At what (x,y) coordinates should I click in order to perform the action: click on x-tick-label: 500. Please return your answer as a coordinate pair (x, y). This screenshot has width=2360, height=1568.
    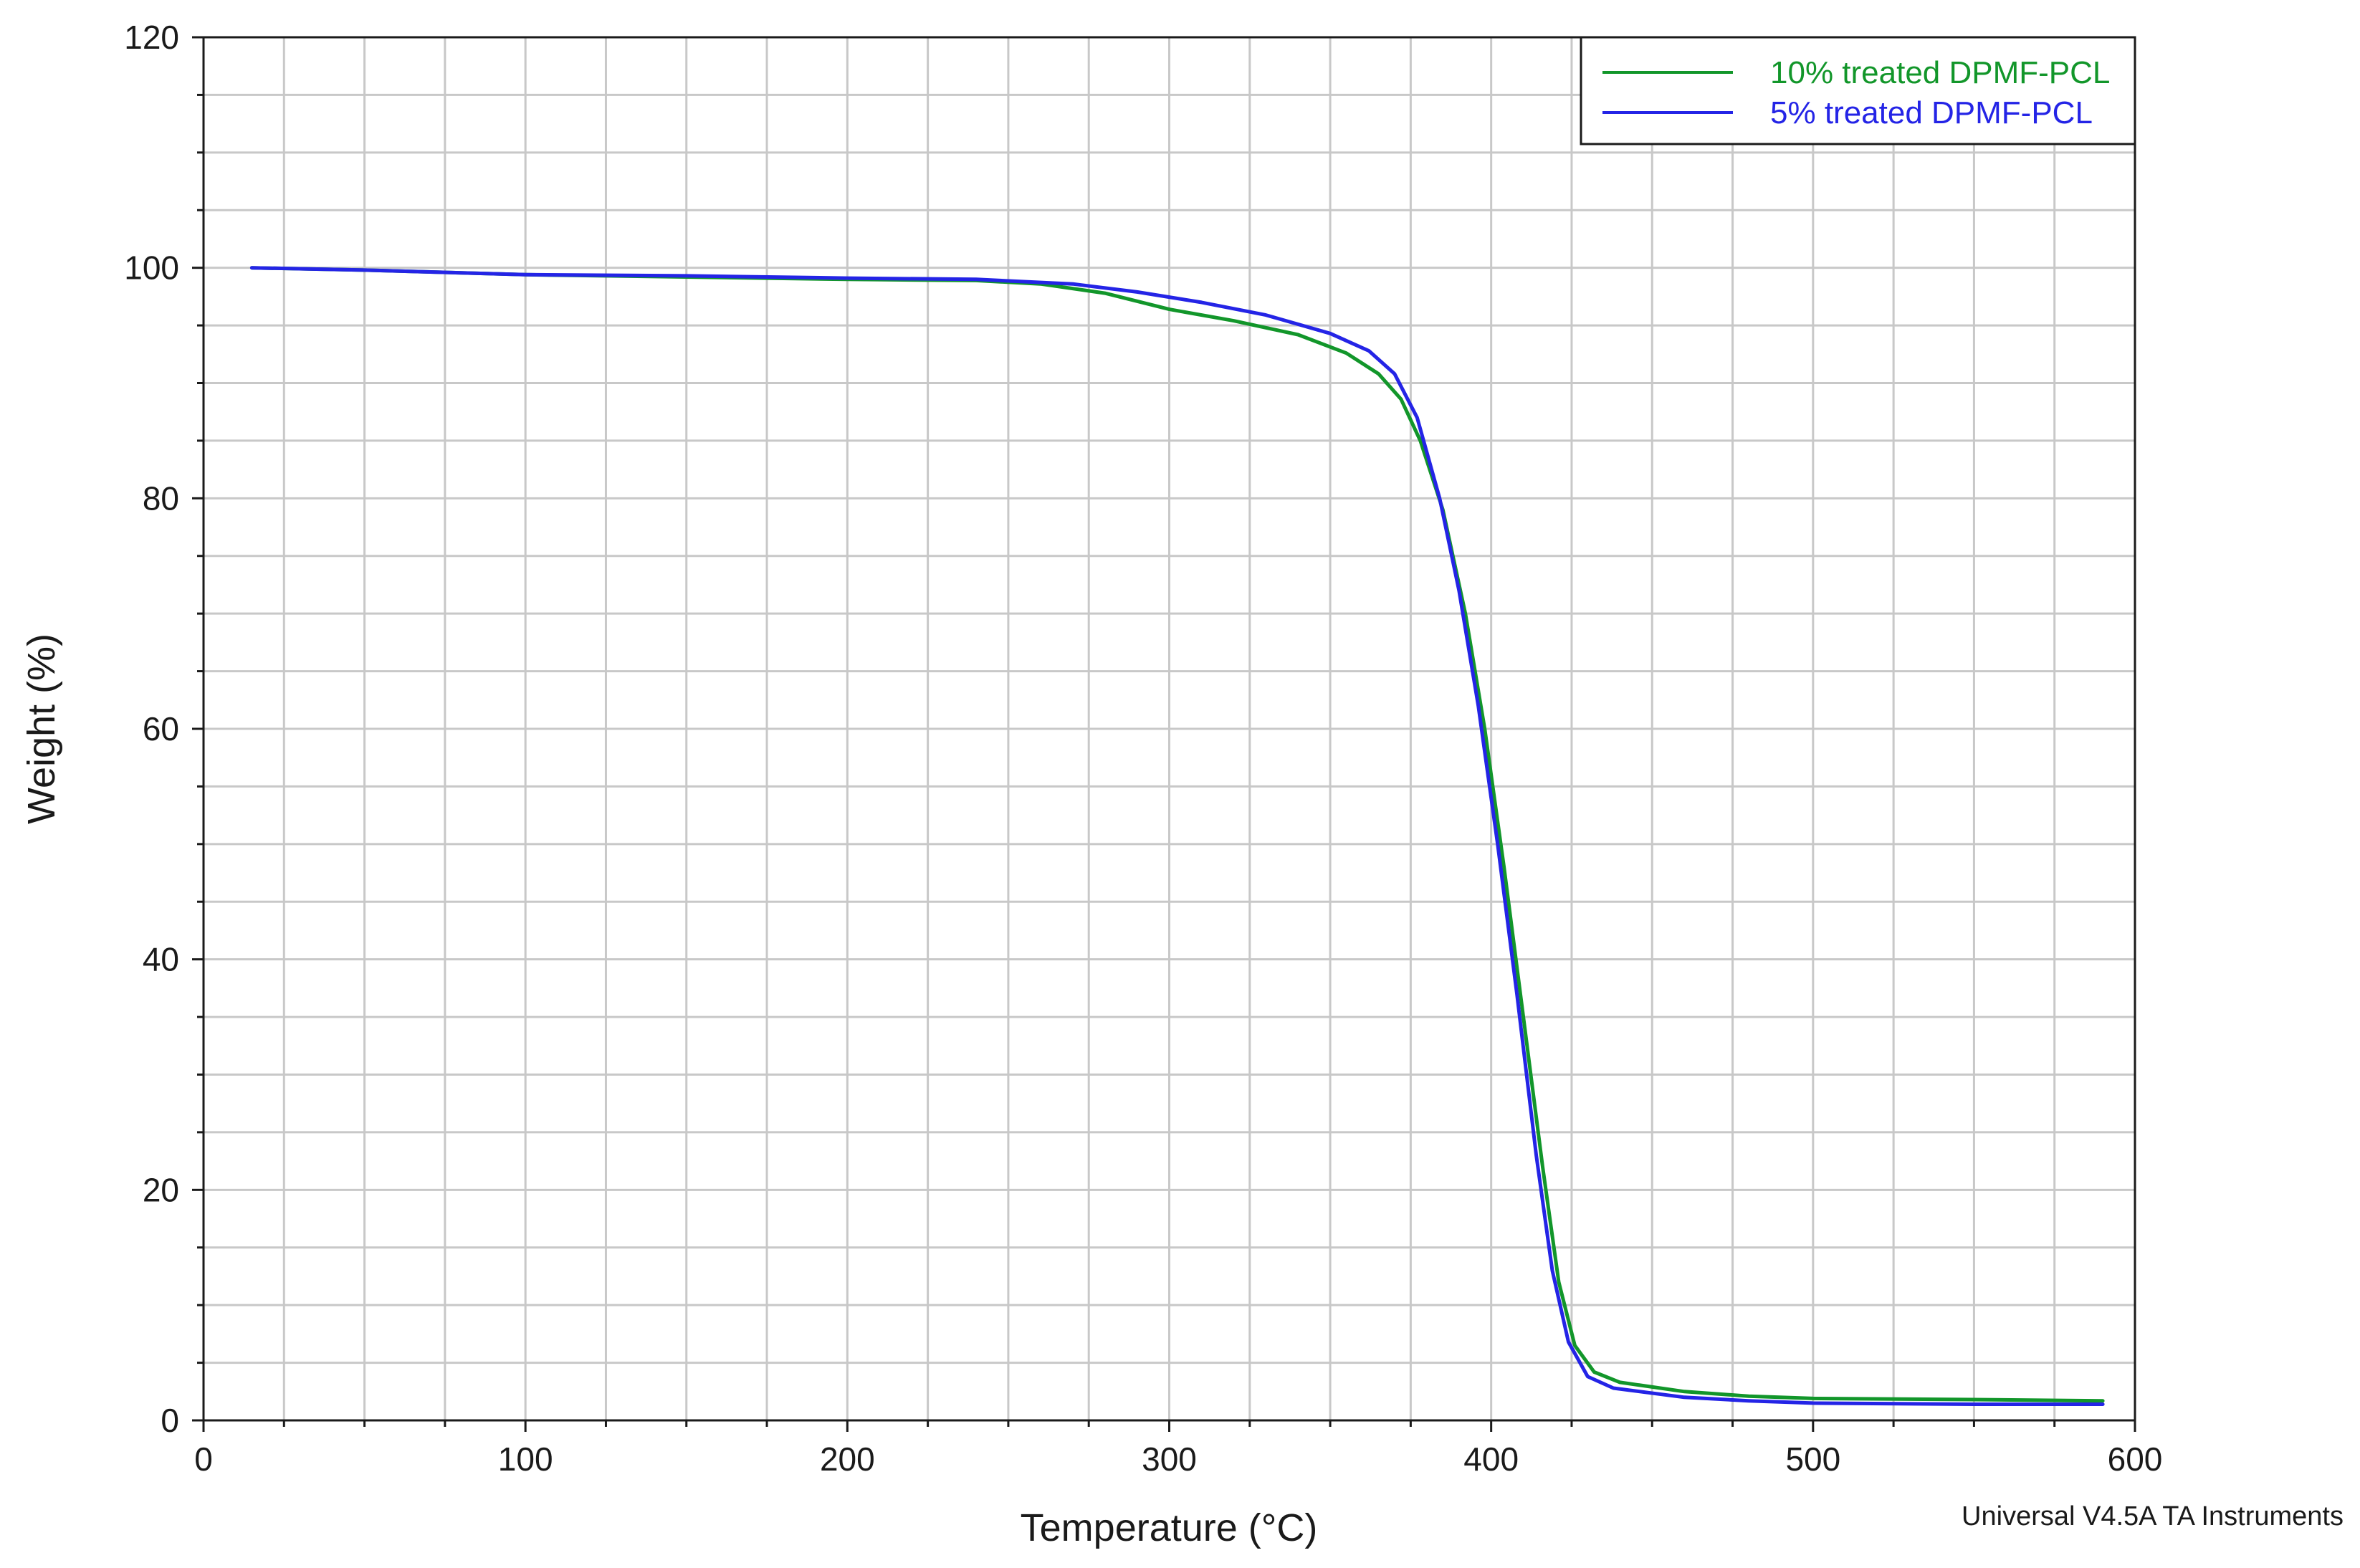
    Looking at the image, I should click on (1812, 1459).